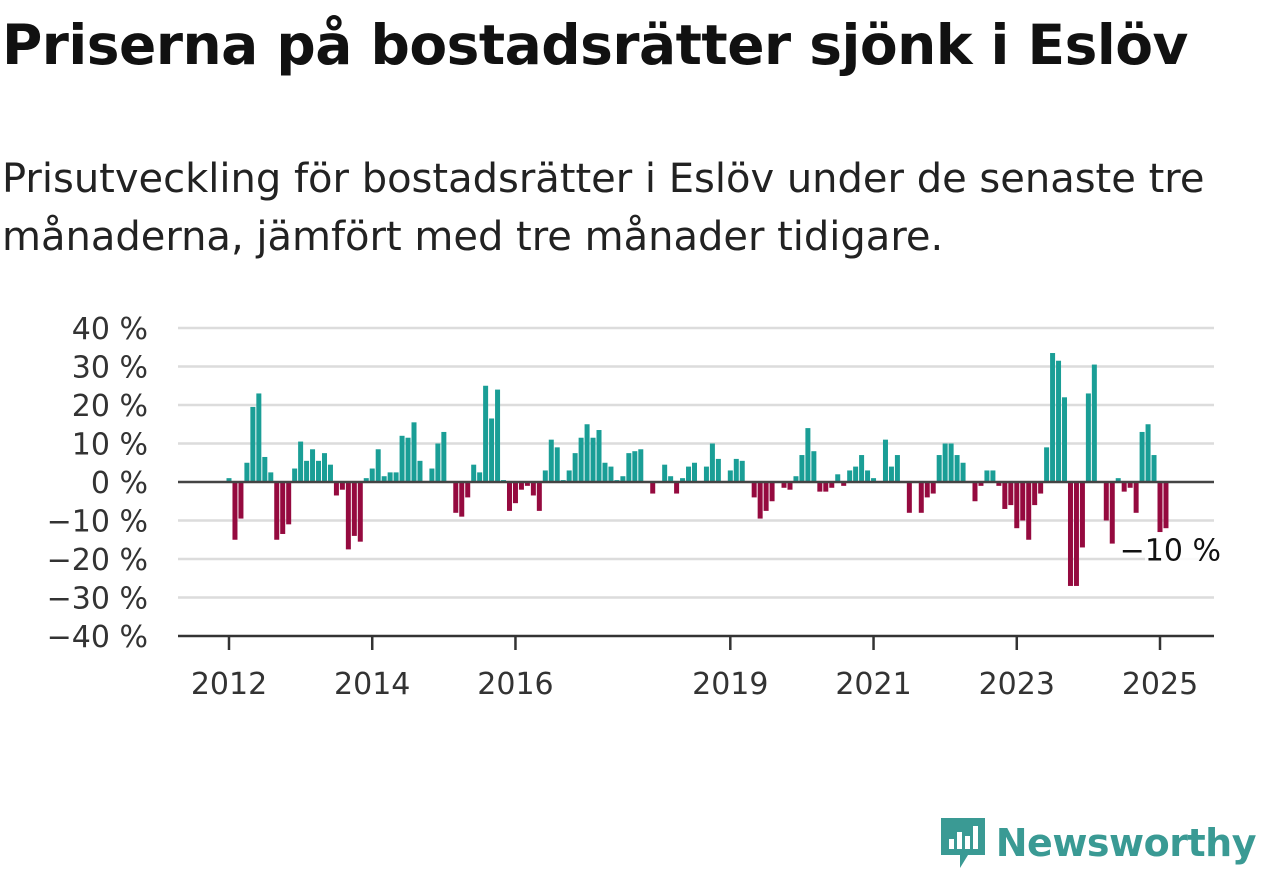 This screenshot has width=1262, height=879. Describe the element at coordinates (110, 329) in the screenshot. I see `y-tick-label: 40 %` at that location.